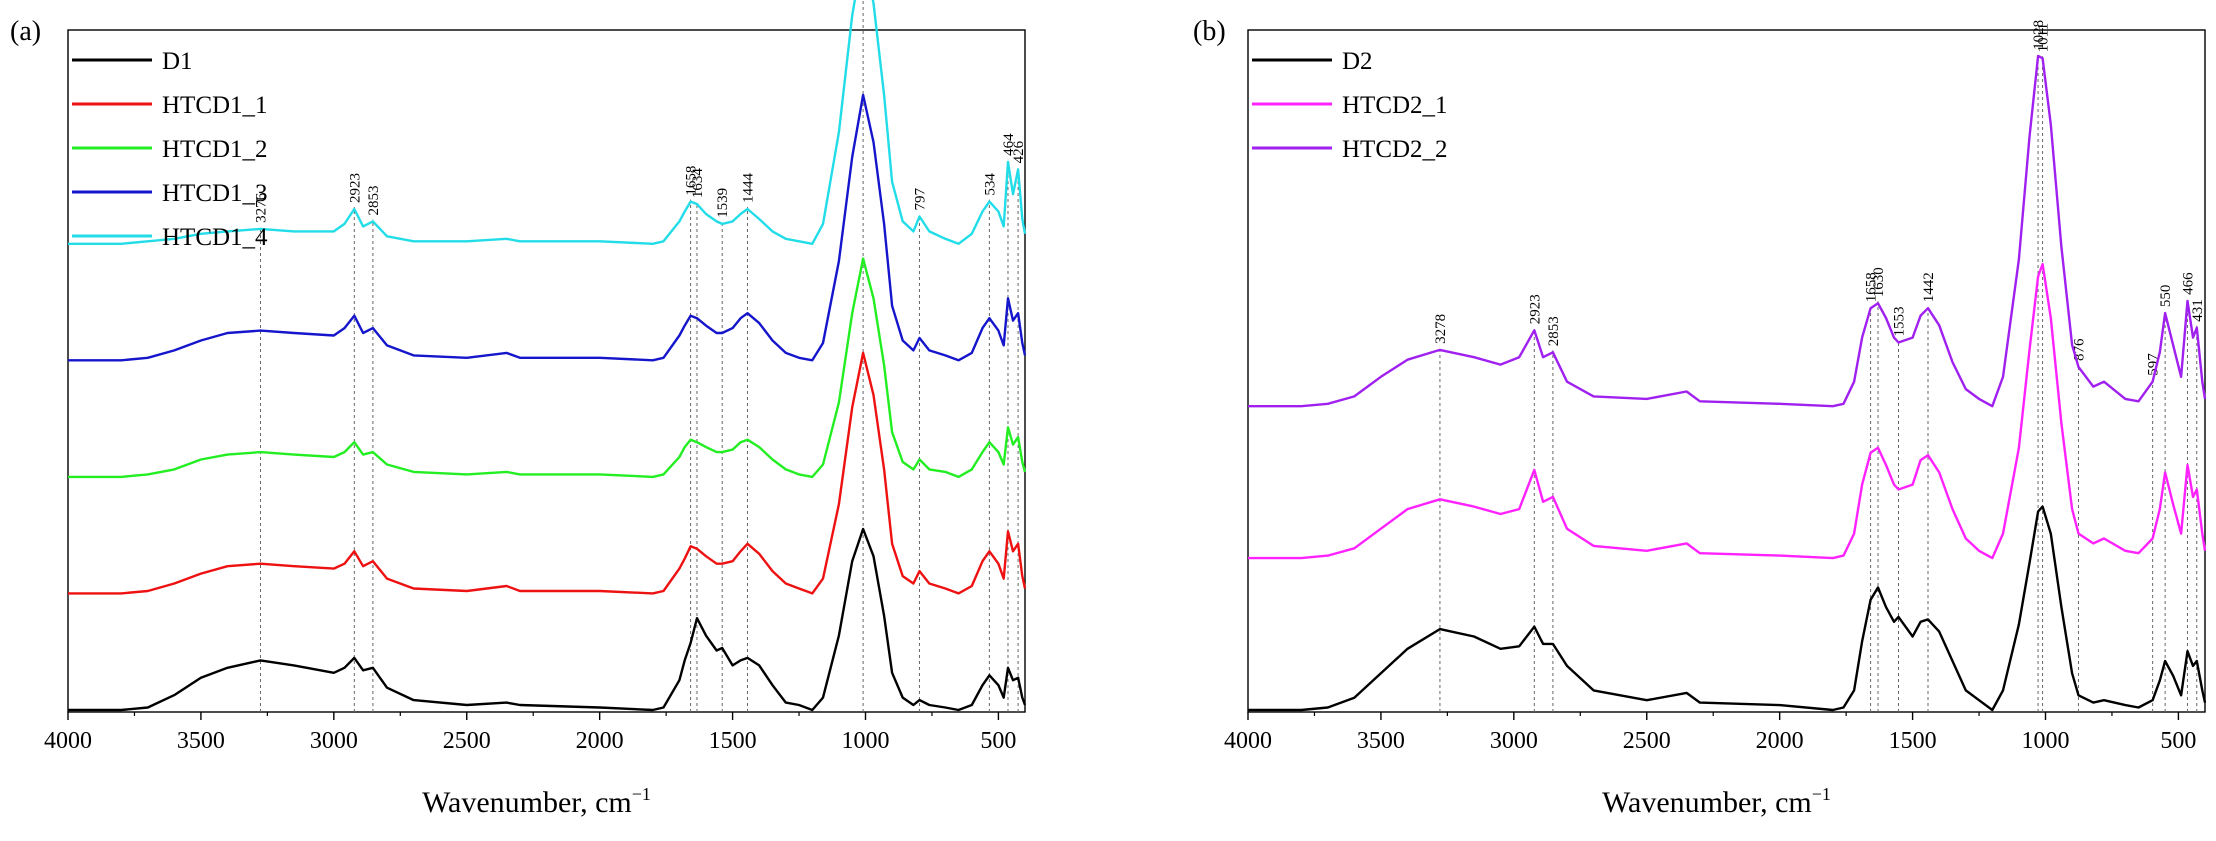 The width and height of the screenshot is (2216, 841). Describe the element at coordinates (2198, 310) in the screenshot. I see `peak-label: 431` at that location.